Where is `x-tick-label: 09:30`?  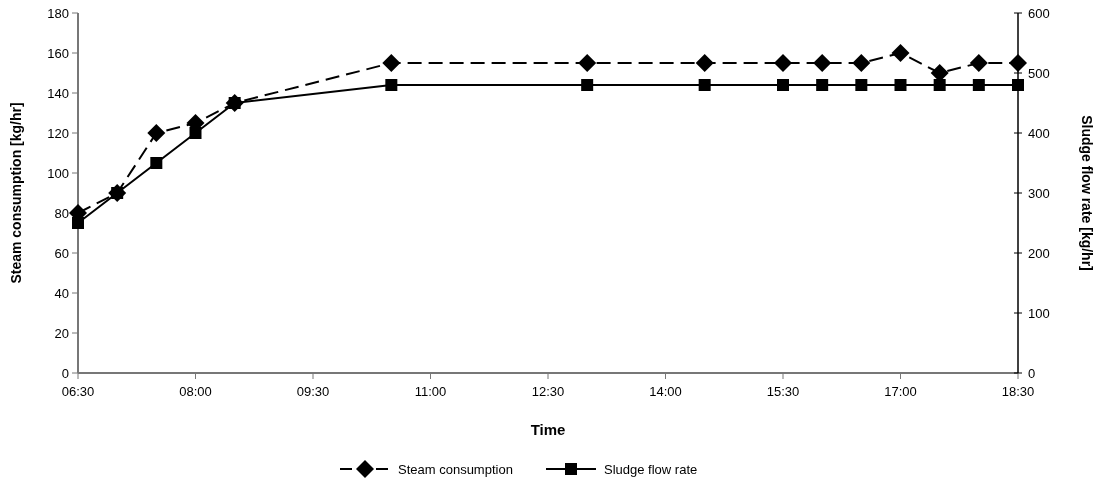
x-tick-label: 09:30 is located at coordinates (313, 391).